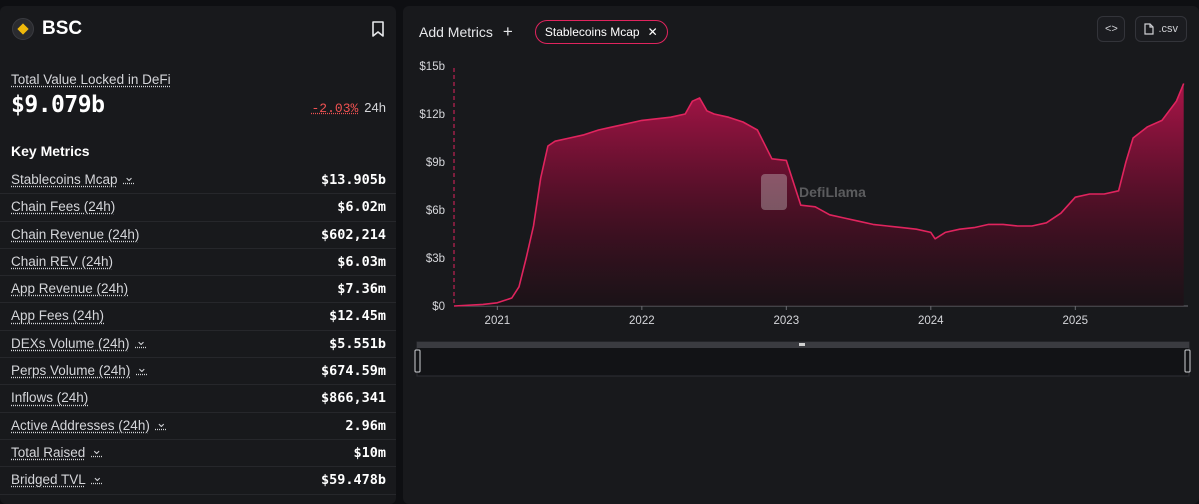 The height and width of the screenshot is (504, 1199). What do you see at coordinates (456, 32) in the screenshot?
I see `add-metrics-label: Add Metrics` at bounding box center [456, 32].